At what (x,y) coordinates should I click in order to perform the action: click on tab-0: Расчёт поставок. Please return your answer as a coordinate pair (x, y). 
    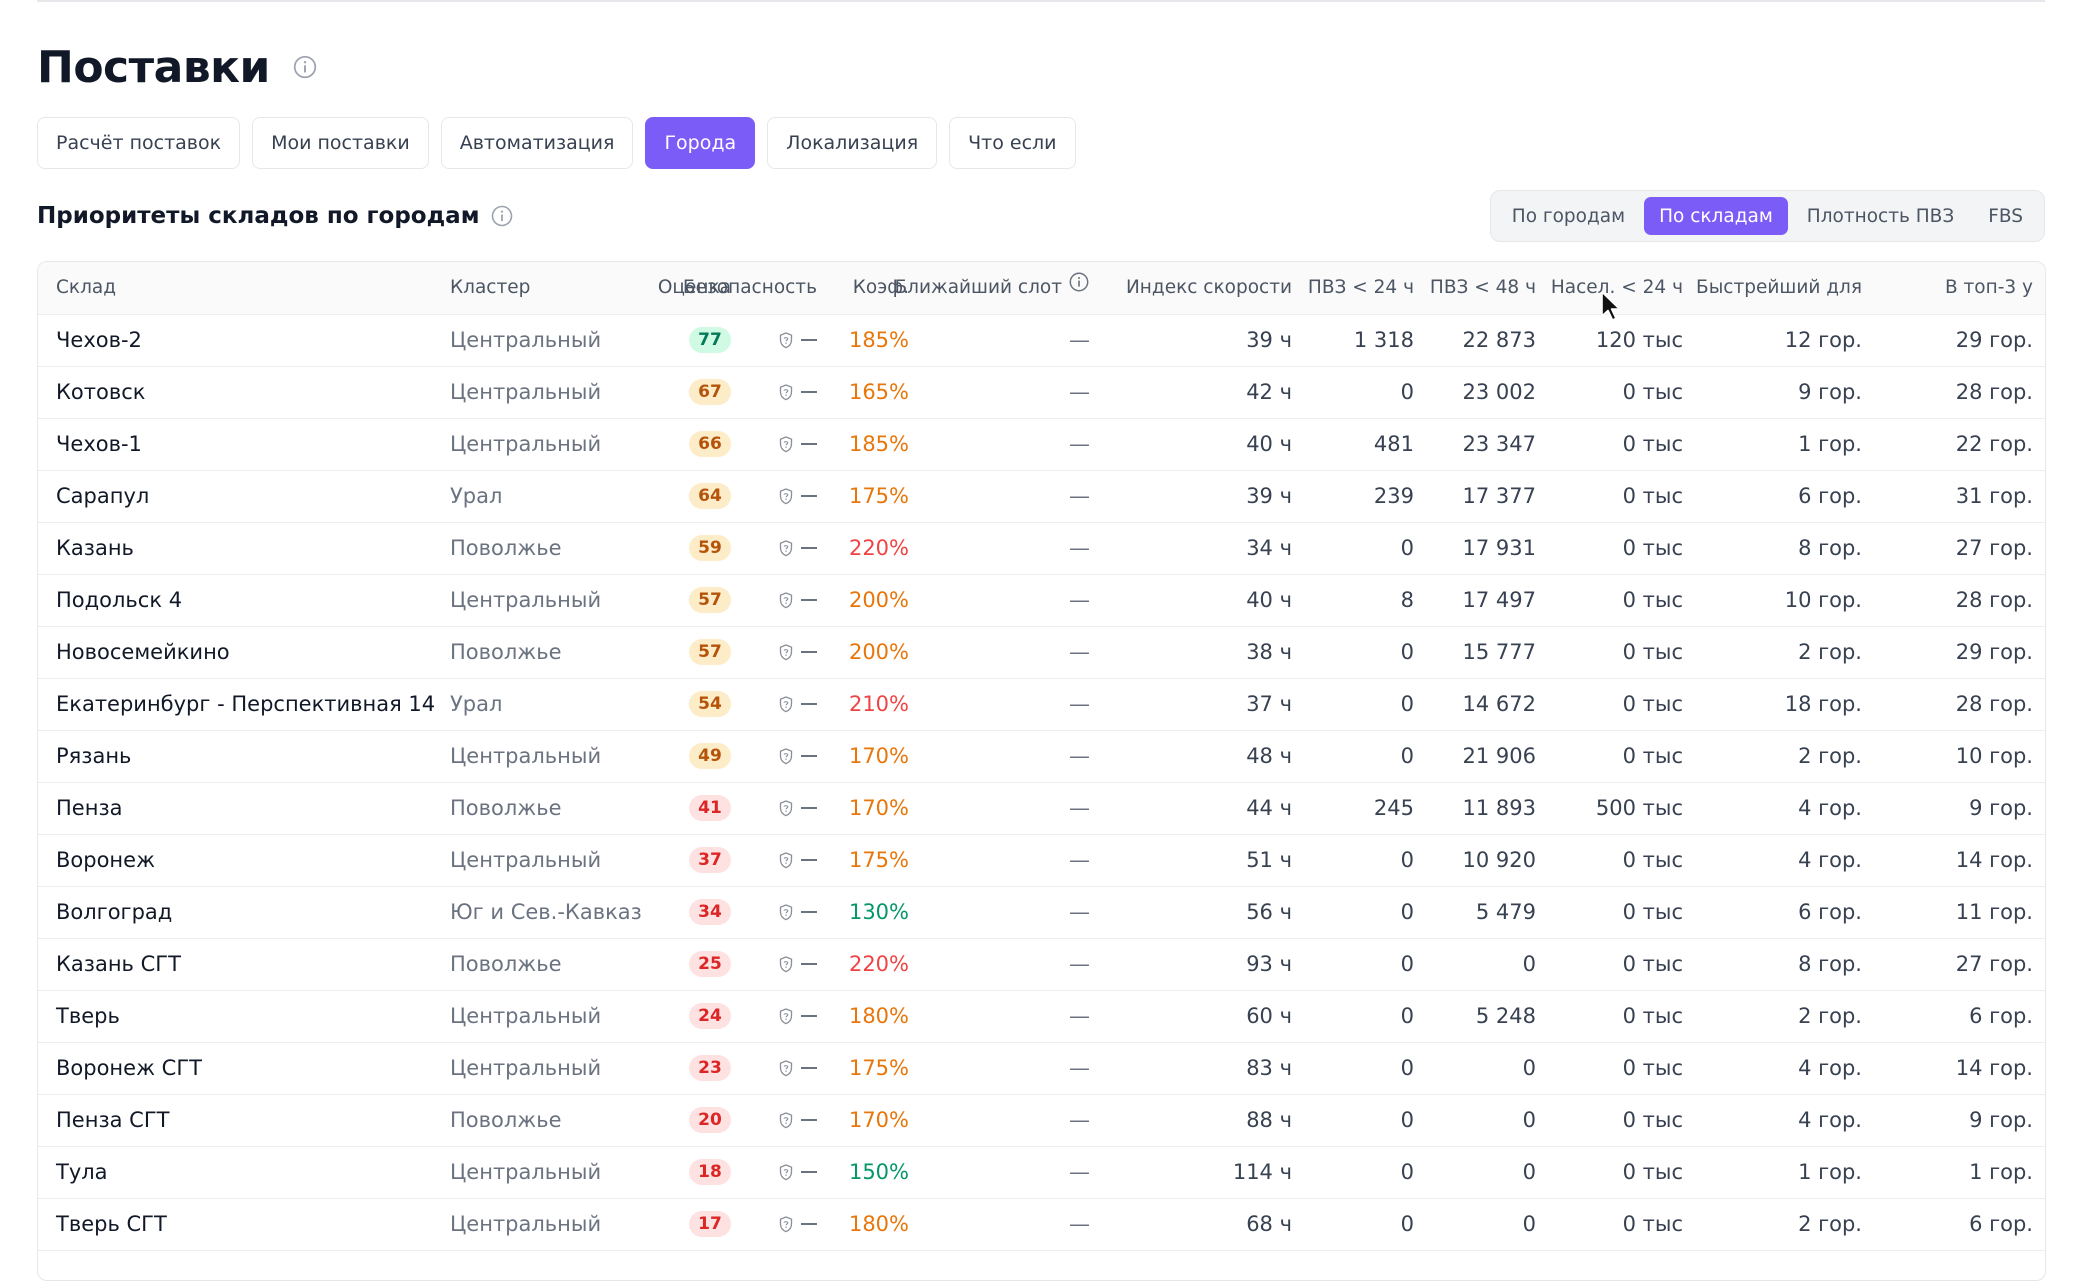
    Looking at the image, I should click on (139, 143).